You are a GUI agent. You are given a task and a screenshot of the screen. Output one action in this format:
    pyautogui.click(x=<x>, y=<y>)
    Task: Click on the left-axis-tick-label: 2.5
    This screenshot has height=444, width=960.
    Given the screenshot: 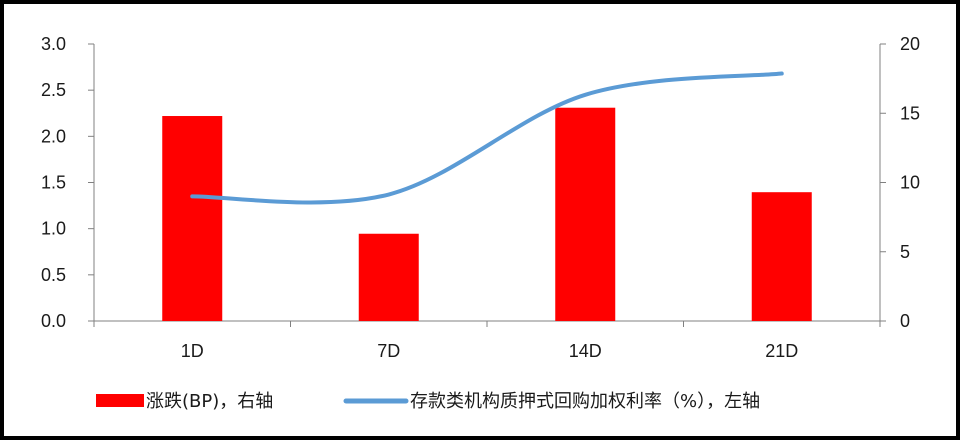 What is the action you would take?
    pyautogui.click(x=53, y=90)
    